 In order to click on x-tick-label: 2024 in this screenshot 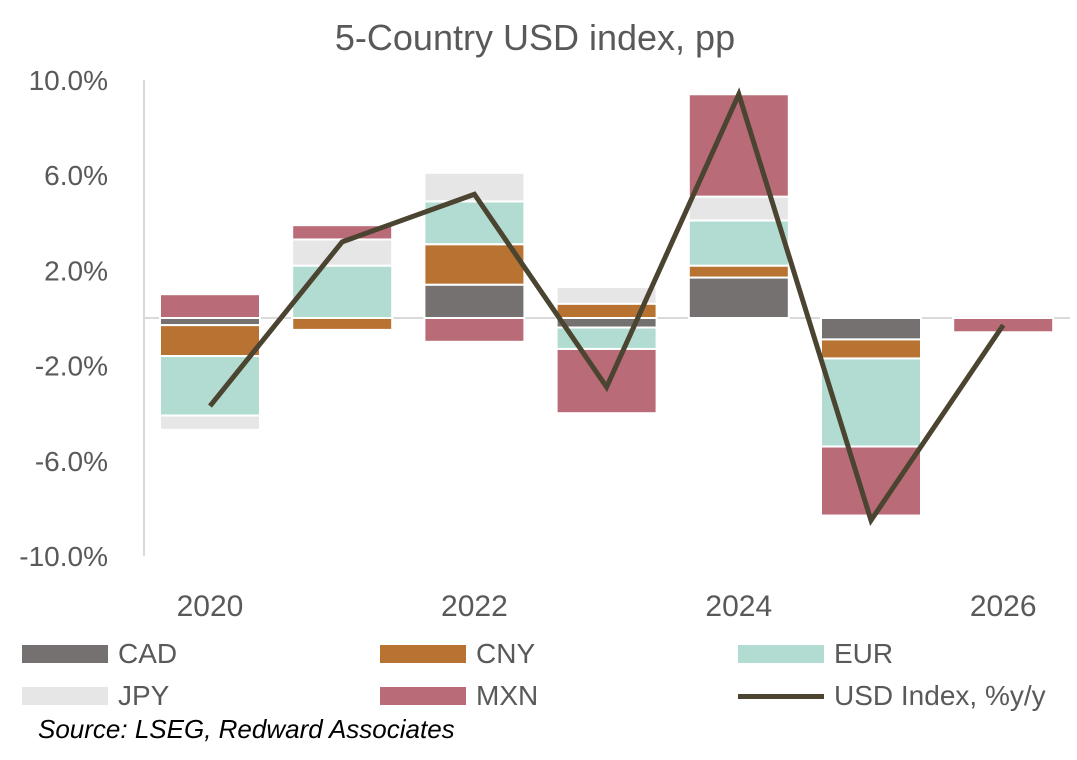, I will do `click(738, 606)`.